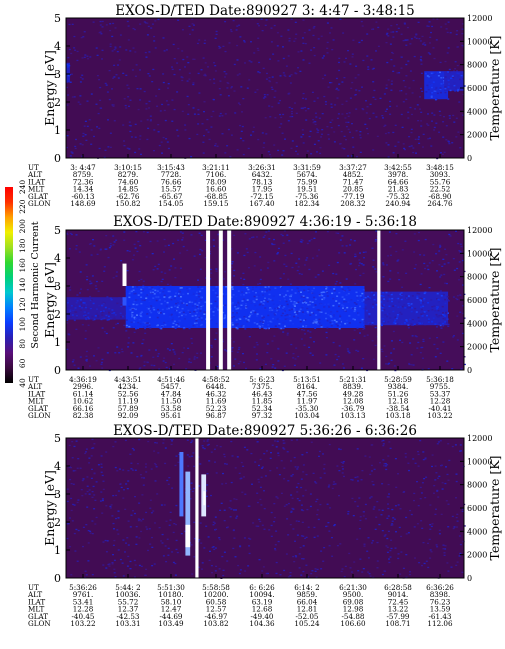  Describe the element at coordinates (306, 587) in the screenshot. I see `table-cell: 6:14: 2` at that location.